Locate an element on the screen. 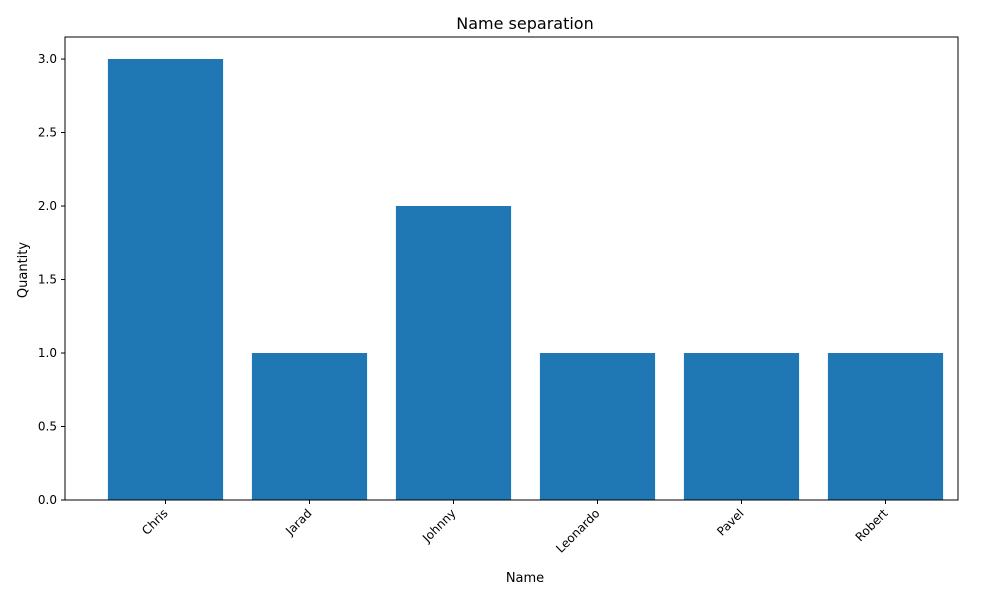  bar-leonardo is located at coordinates (597, 426).